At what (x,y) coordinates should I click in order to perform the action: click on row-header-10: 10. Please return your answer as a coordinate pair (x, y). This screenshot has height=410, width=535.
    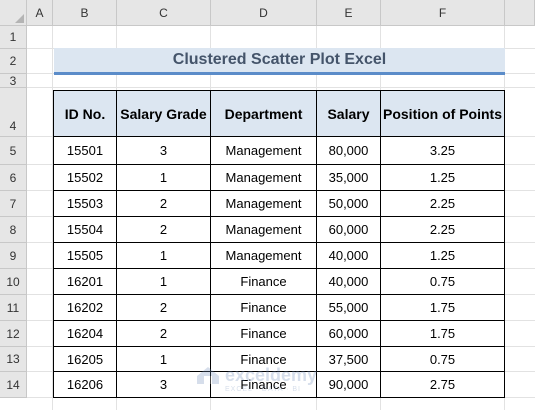
    Looking at the image, I should click on (13, 282).